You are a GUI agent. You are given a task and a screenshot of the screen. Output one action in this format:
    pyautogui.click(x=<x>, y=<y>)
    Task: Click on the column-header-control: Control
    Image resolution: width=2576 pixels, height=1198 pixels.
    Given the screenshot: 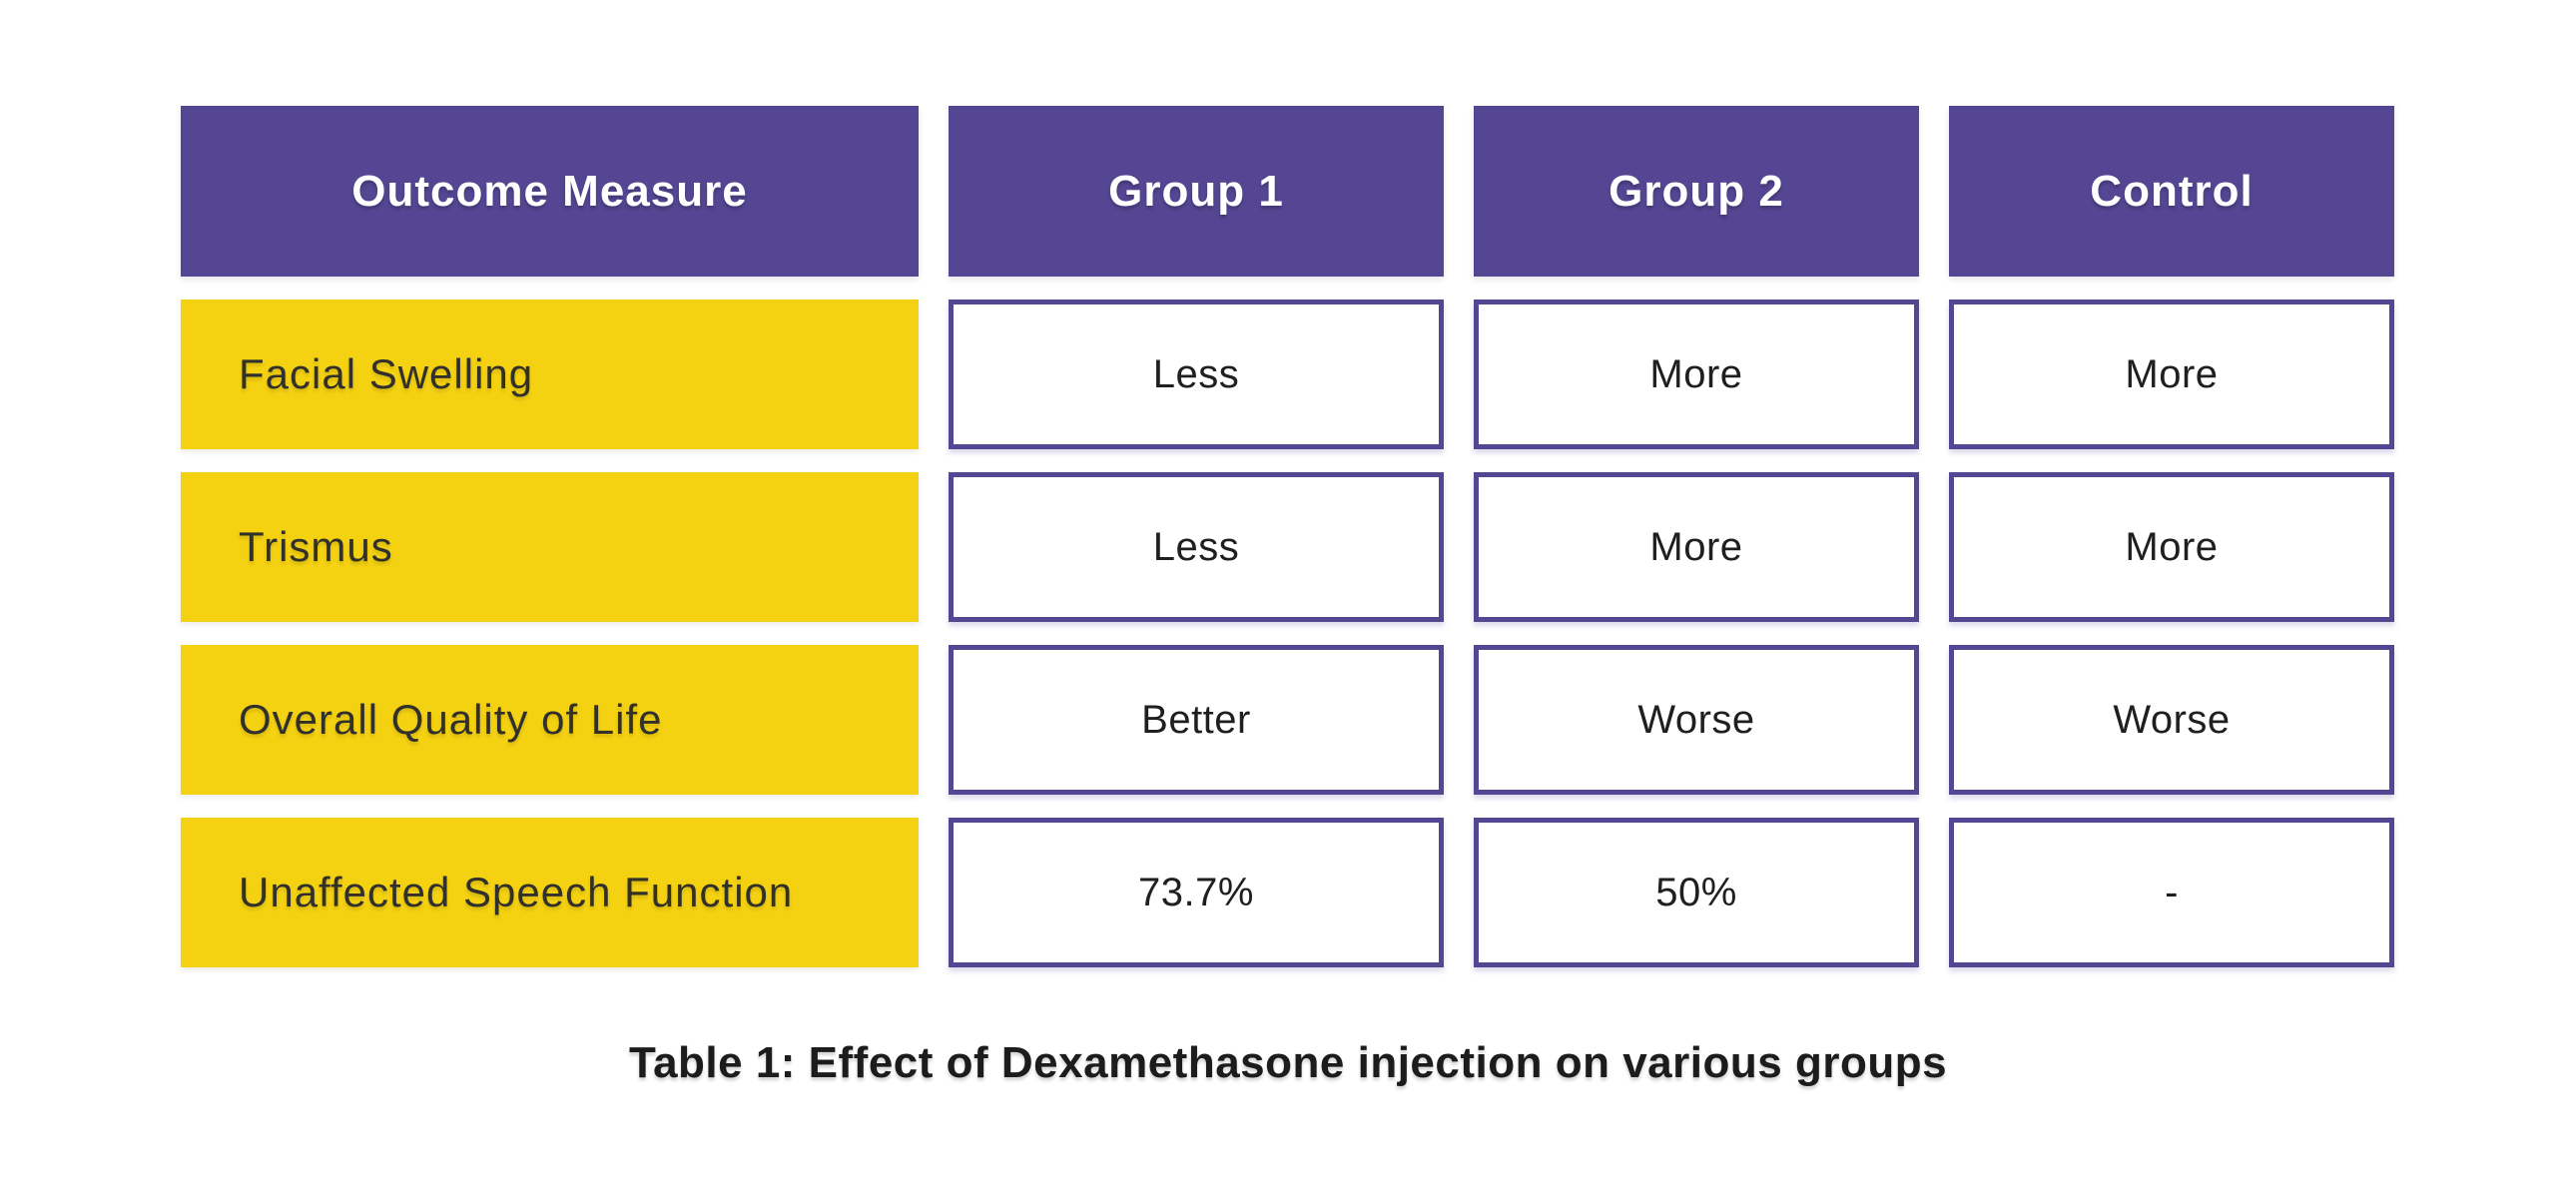 What is the action you would take?
    pyautogui.click(x=2171, y=191)
    